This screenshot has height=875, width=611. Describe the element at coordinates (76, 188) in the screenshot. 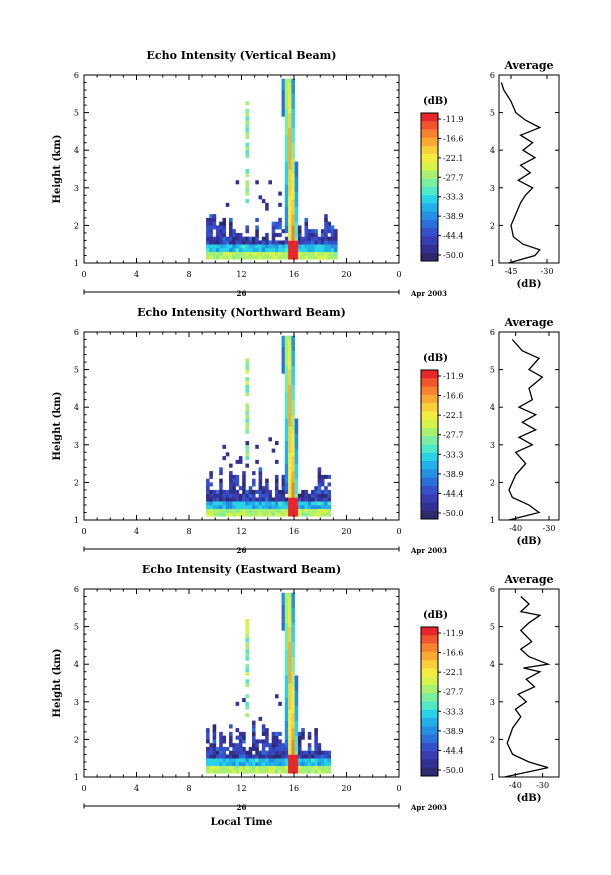

I see `y-tick-label: 3` at that location.